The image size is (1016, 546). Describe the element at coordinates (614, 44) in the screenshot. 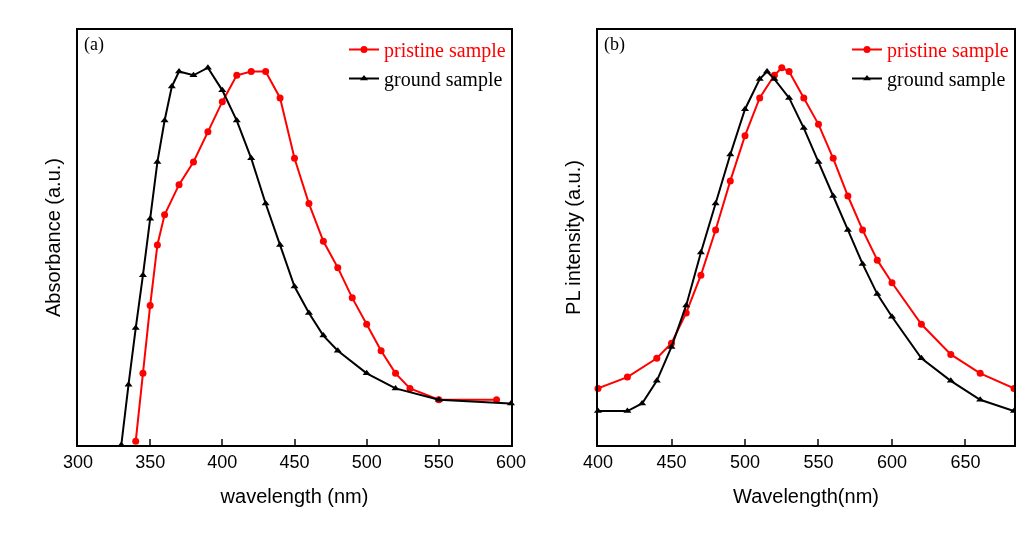

I see `text: (b)` at that location.